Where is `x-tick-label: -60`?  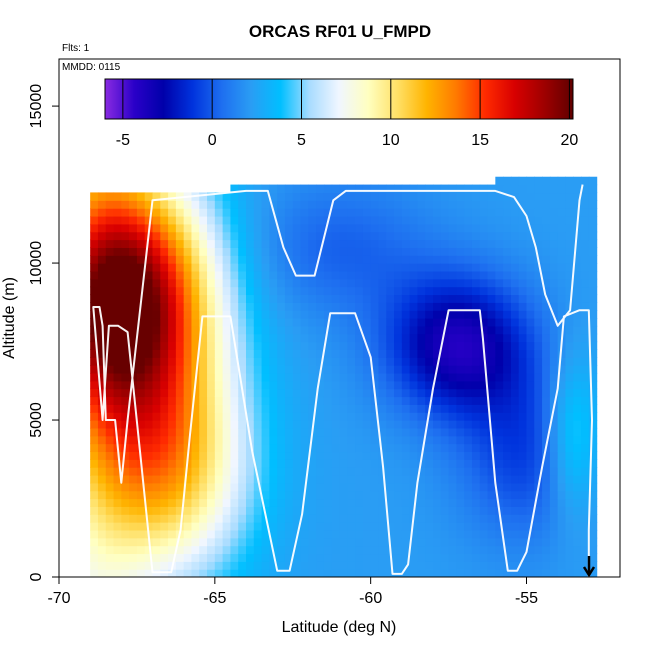
x-tick-label: -60 is located at coordinates (370, 598).